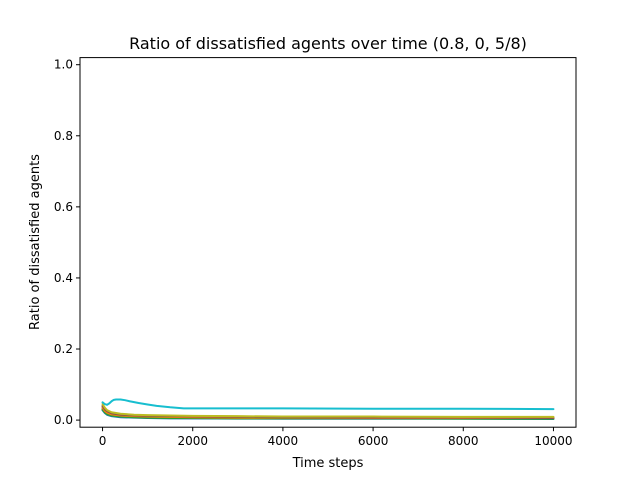  Describe the element at coordinates (283, 441) in the screenshot. I see `x-tick-label: 4000` at that location.